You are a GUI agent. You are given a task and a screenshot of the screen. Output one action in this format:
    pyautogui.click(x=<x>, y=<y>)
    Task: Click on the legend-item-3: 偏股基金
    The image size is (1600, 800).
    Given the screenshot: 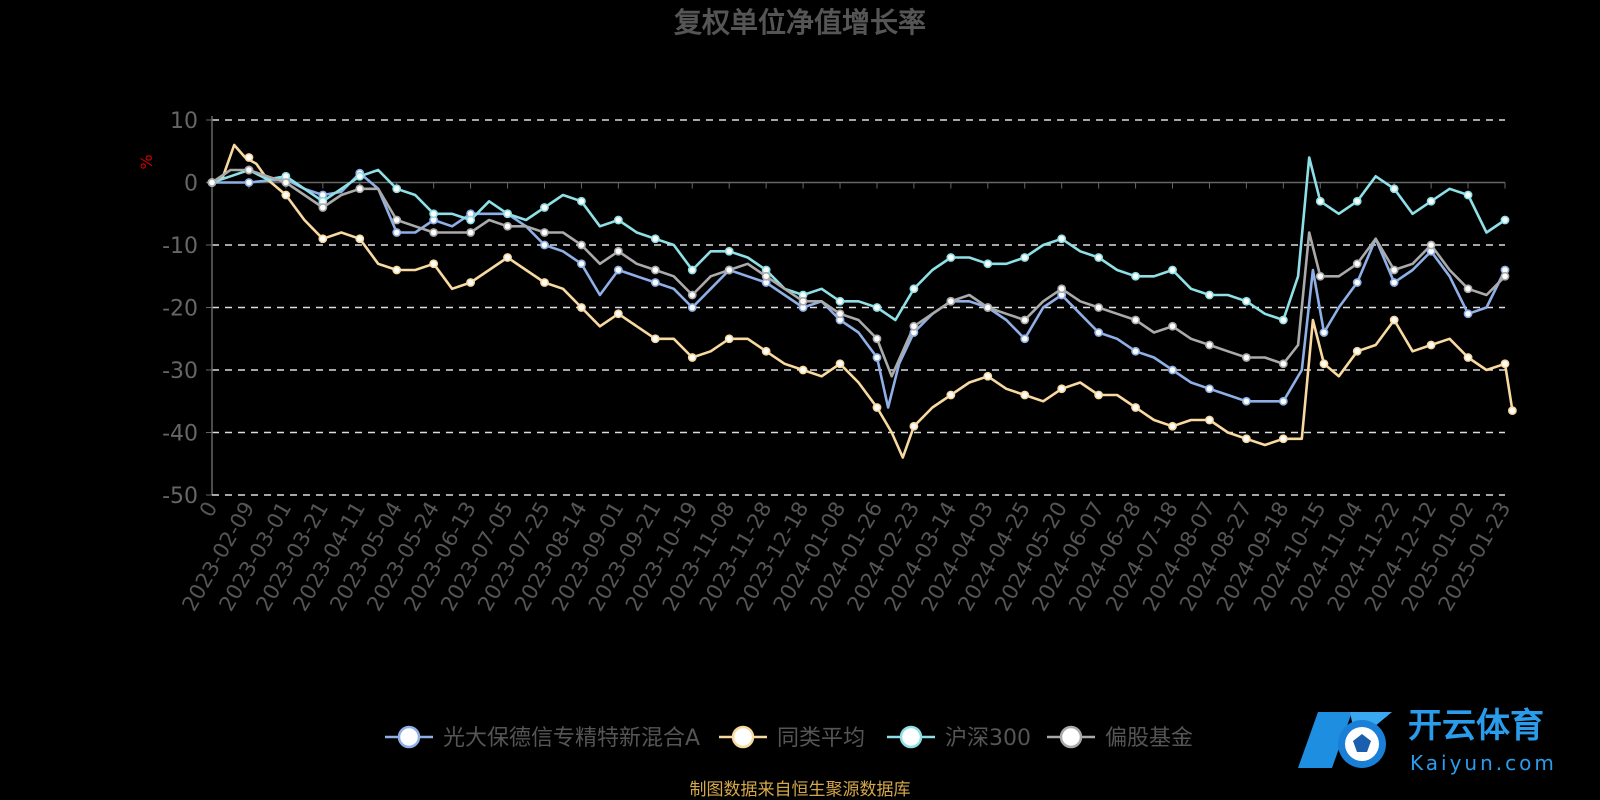 What is the action you would take?
    pyautogui.click(x=1120, y=738)
    